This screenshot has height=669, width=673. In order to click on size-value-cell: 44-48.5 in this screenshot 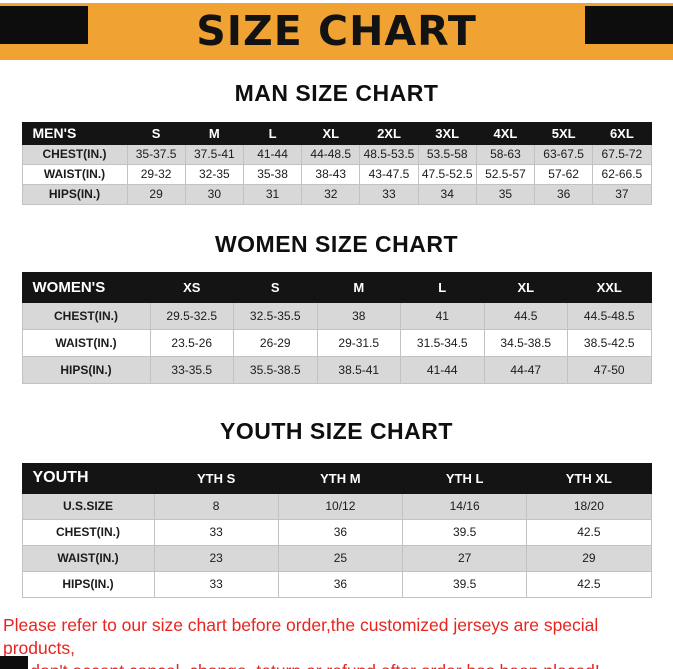, I will do `click(331, 154)`.